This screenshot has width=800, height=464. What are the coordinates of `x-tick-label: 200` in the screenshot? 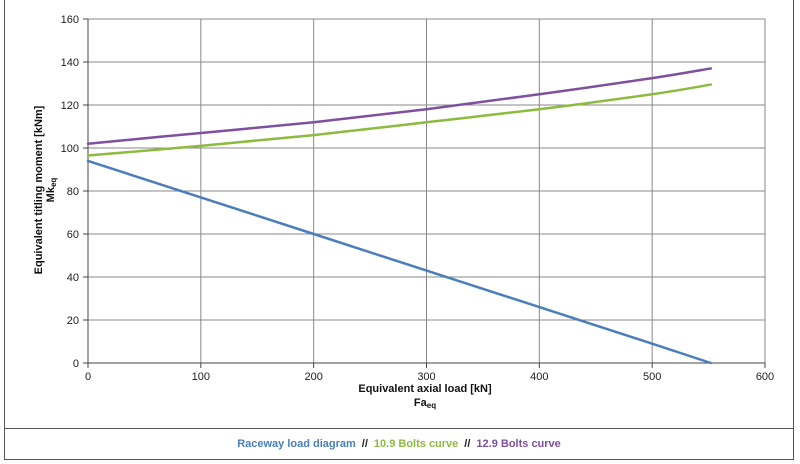 It's located at (313, 377).